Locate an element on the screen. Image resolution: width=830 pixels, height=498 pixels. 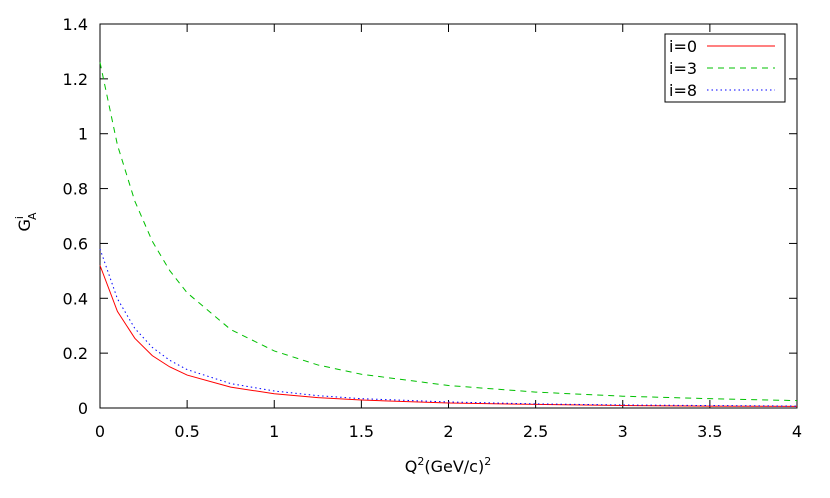
y-tick-label: 1.4 is located at coordinates (75, 24).